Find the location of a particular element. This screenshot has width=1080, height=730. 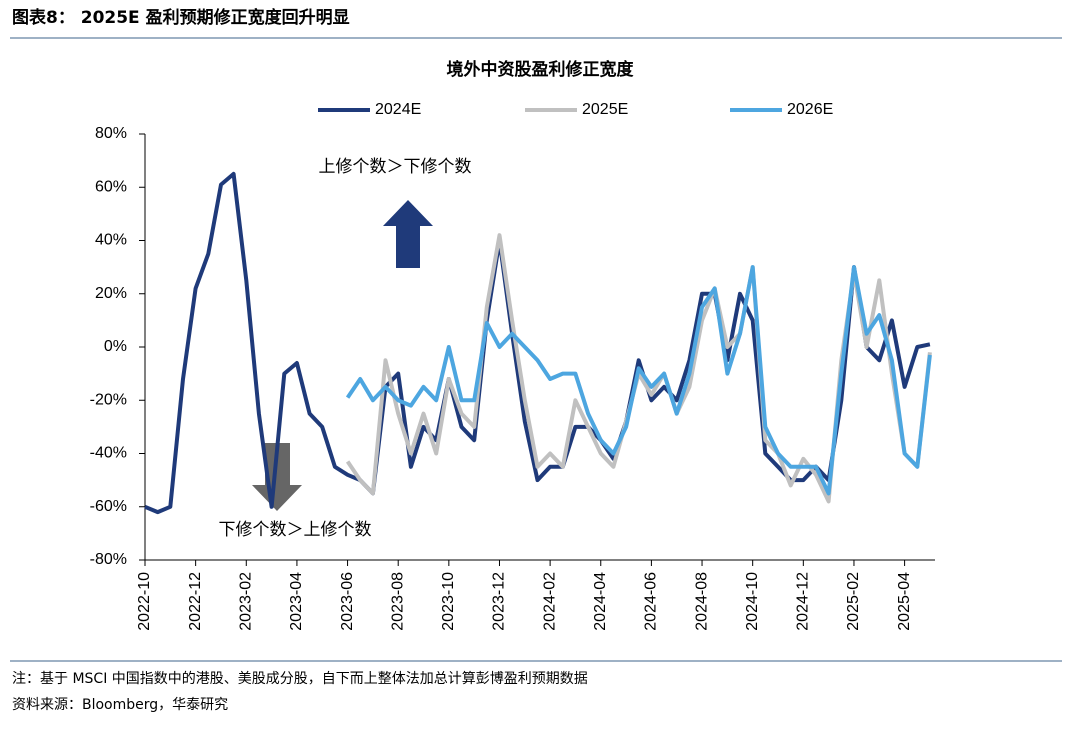

down-arrow is located at coordinates (277, 477).